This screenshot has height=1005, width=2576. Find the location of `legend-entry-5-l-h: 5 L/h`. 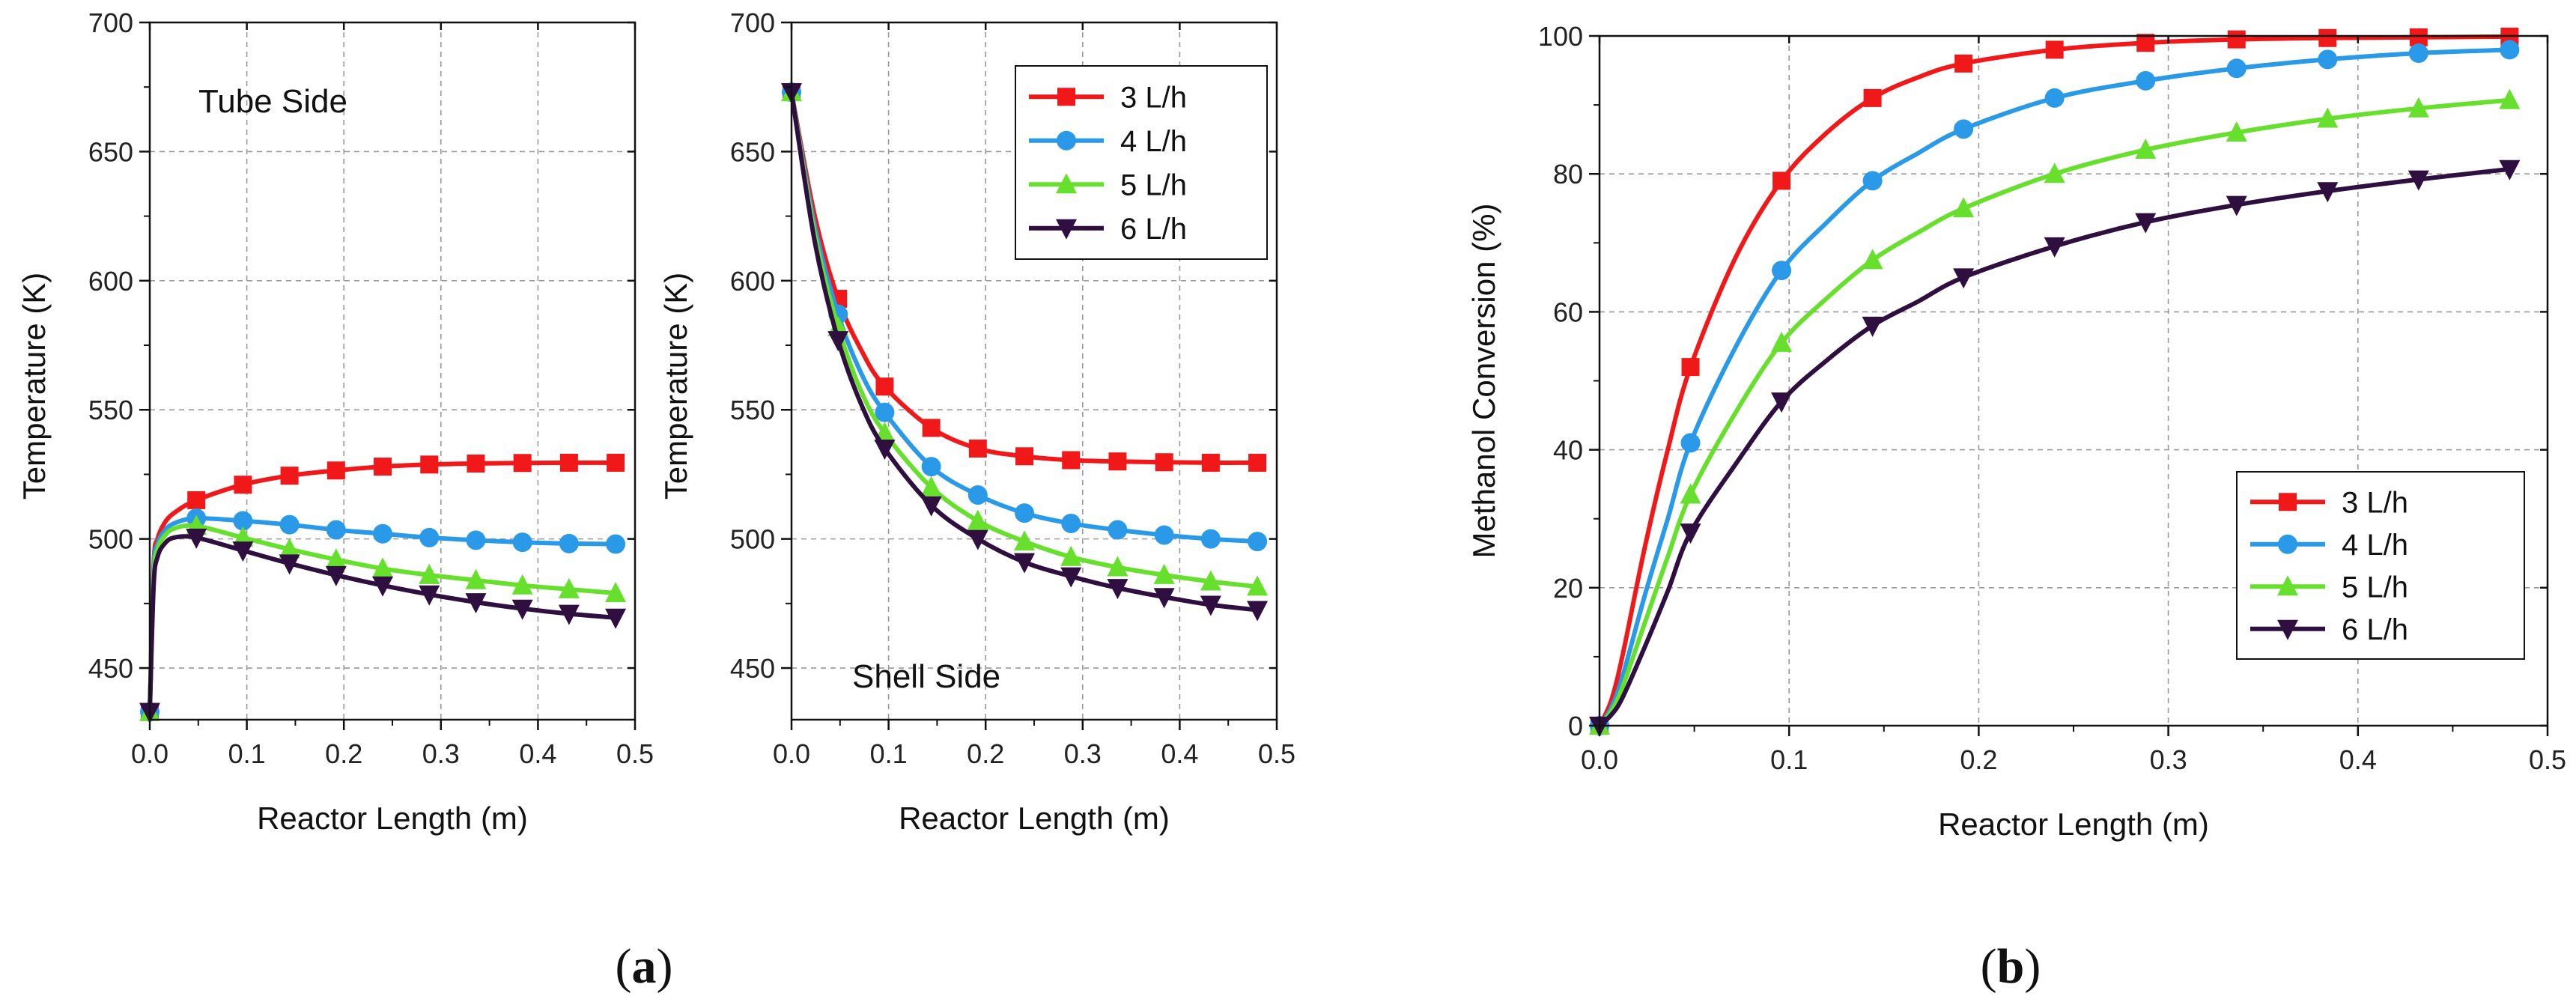

legend-entry-5-l-h: 5 L/h is located at coordinates (1108, 184).